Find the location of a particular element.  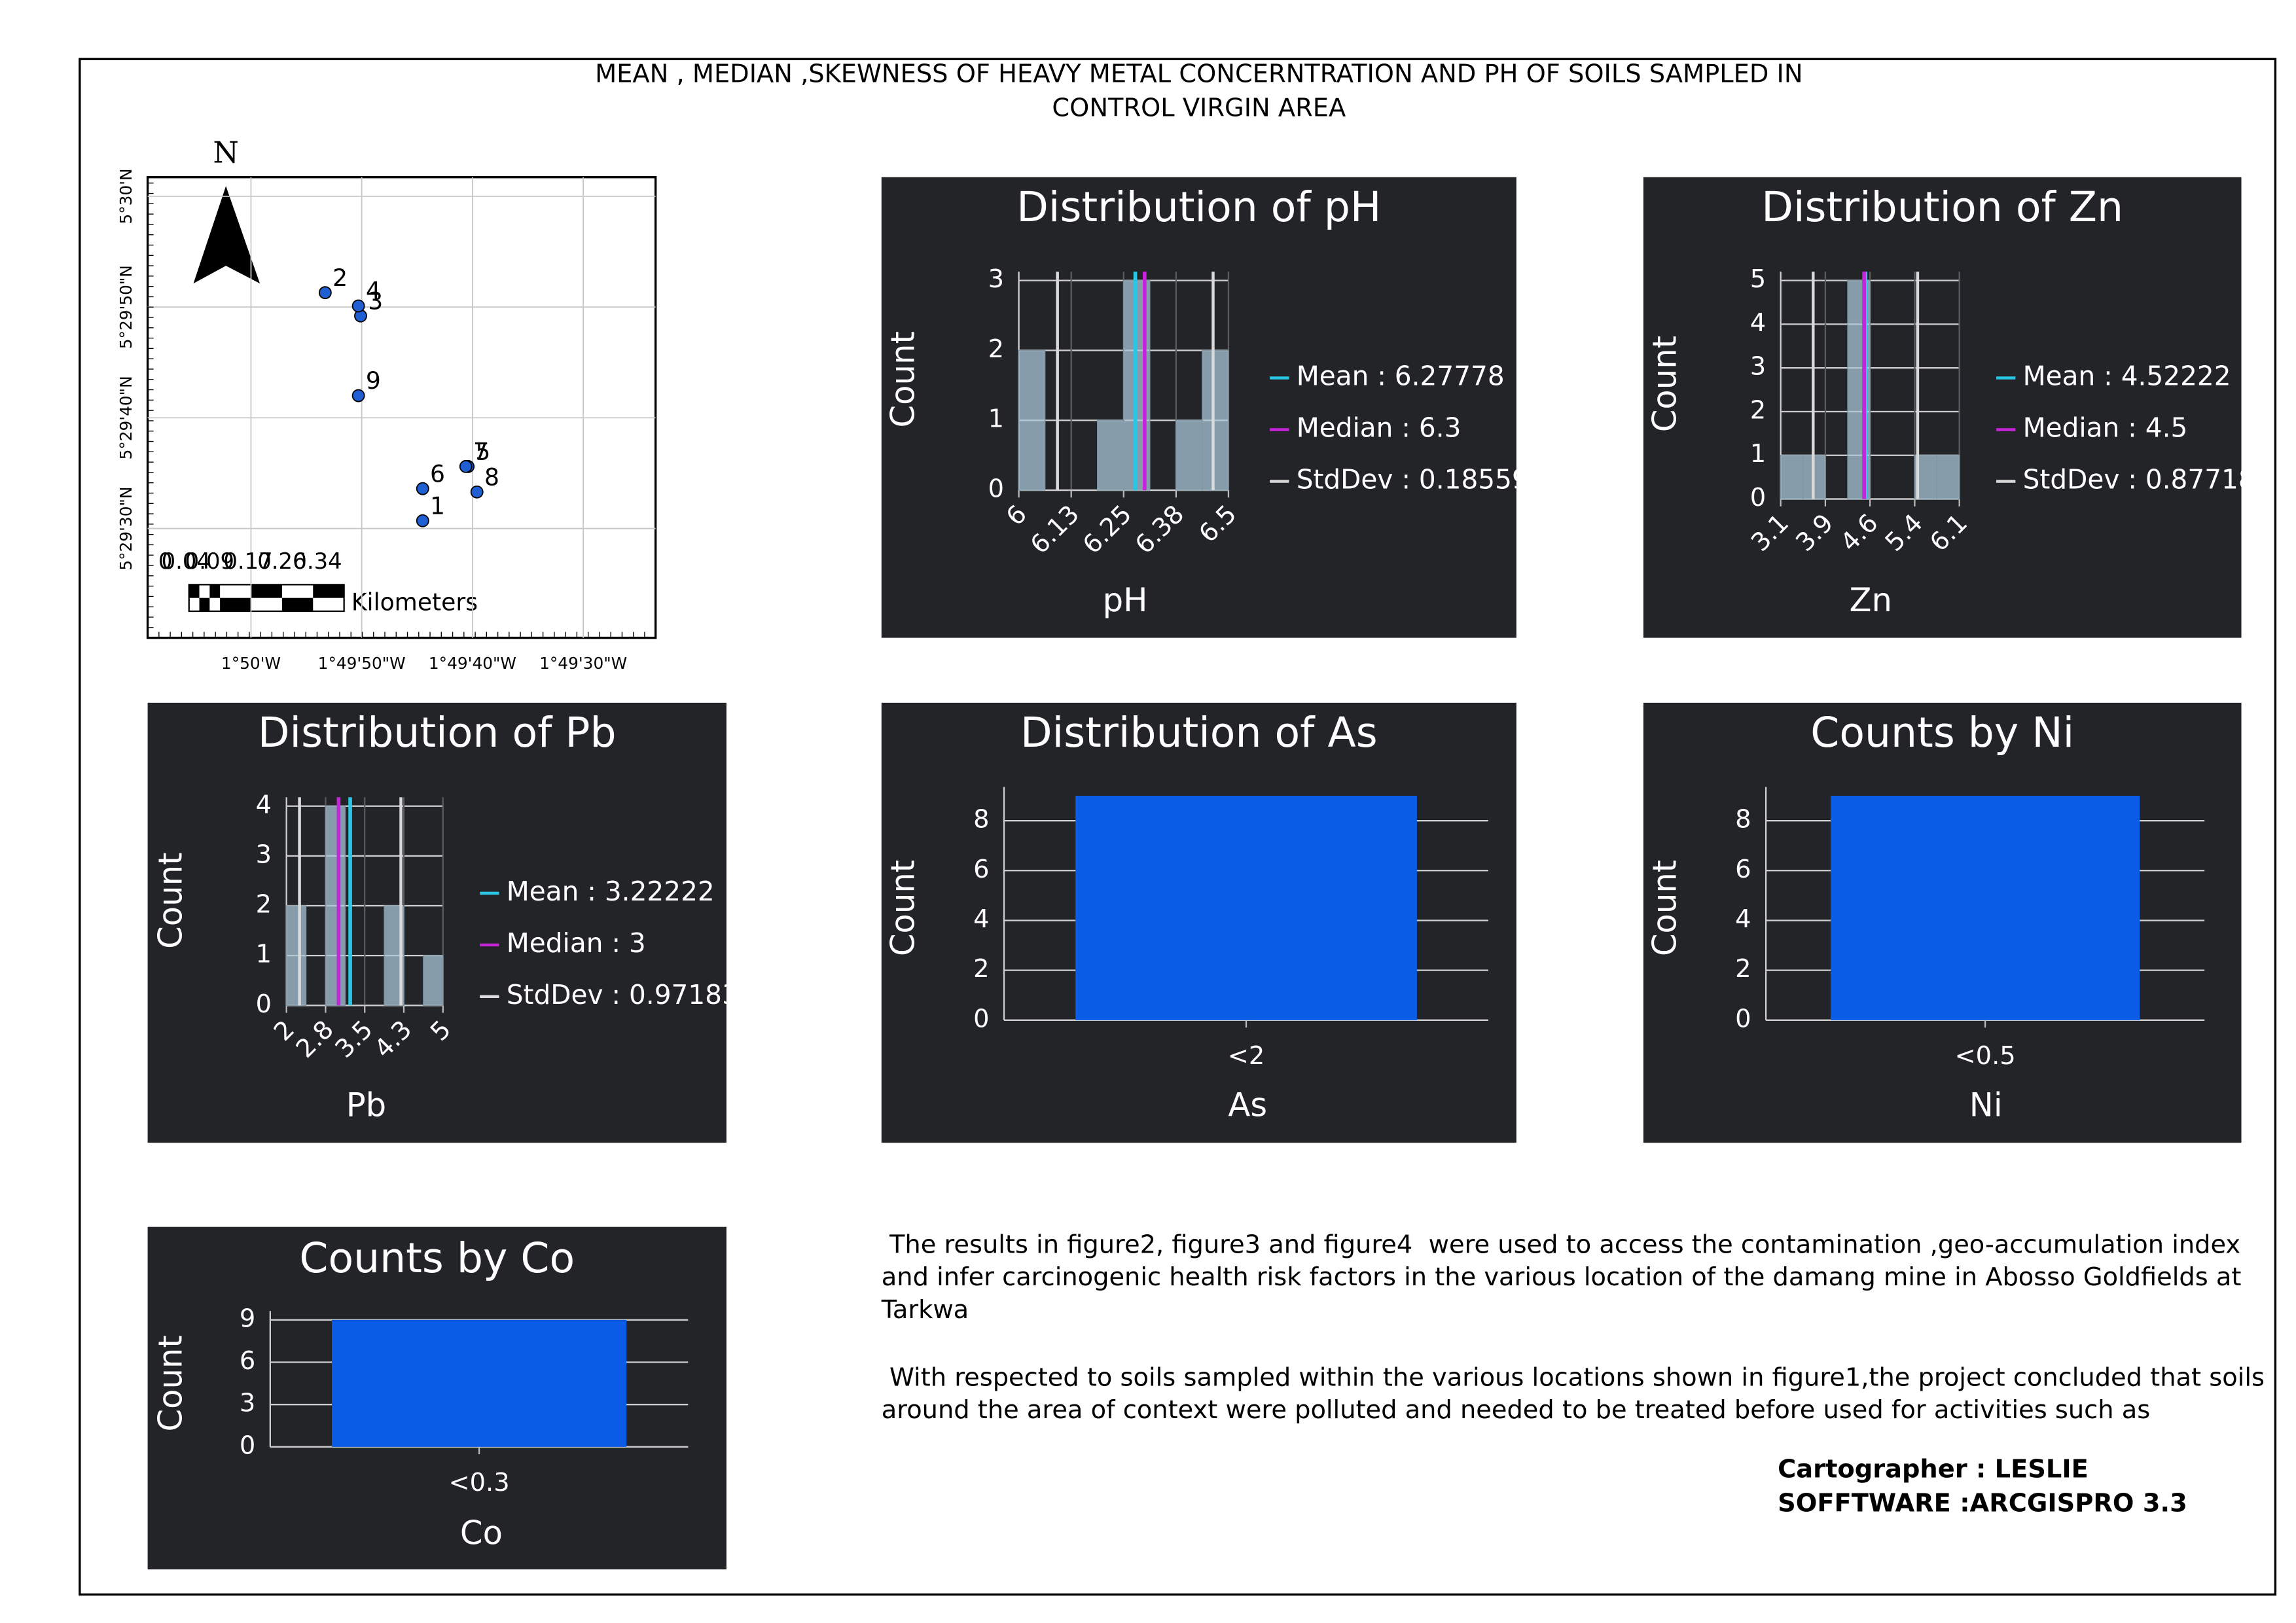

y-tick-label: 9 is located at coordinates (247, 1318).